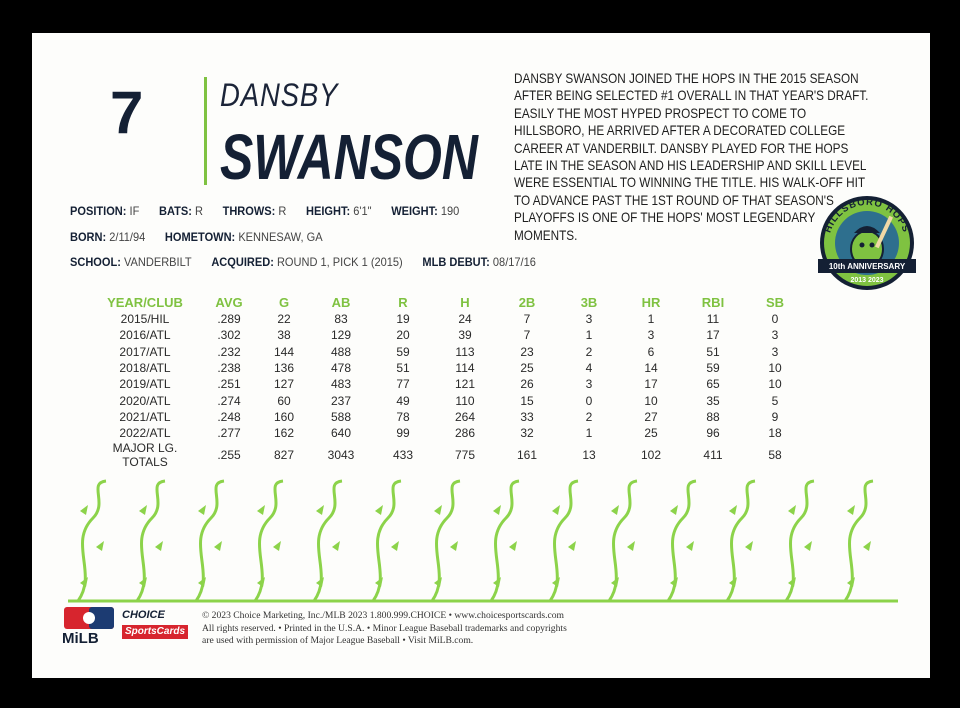  What do you see at coordinates (527, 416) in the screenshot?
I see `stats-cell: 33` at bounding box center [527, 416].